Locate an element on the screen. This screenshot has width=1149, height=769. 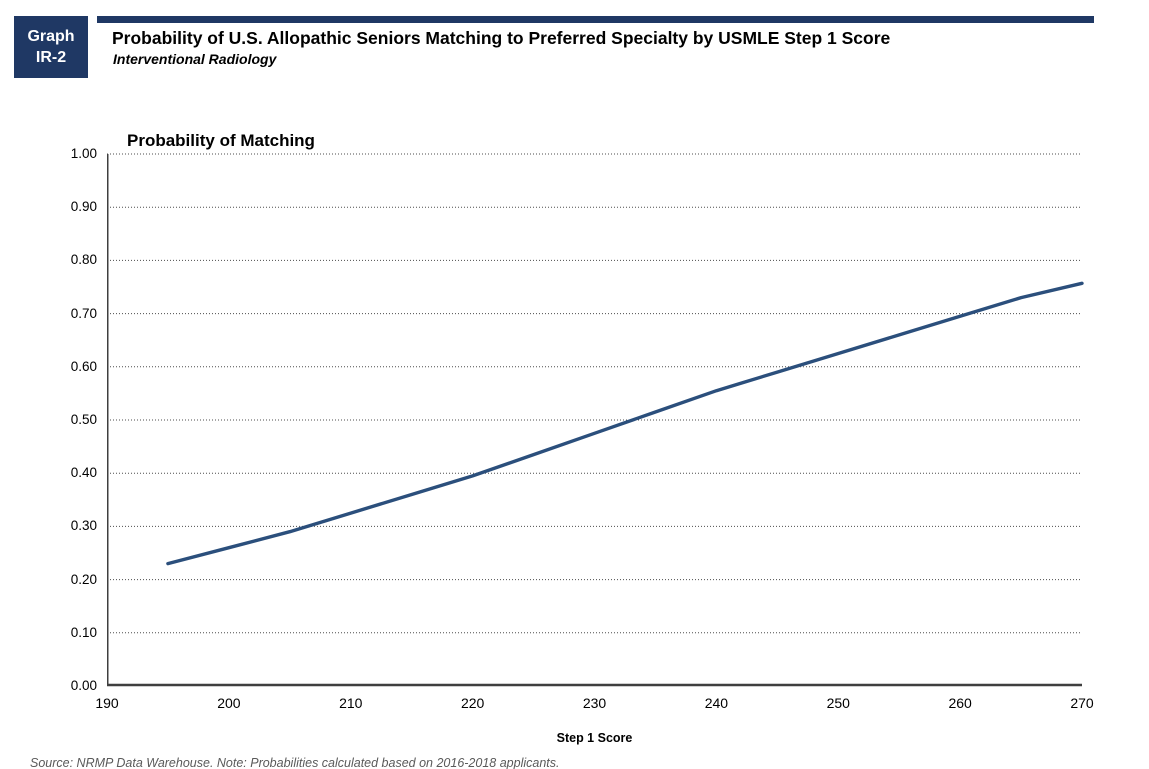
x-tick-label: 240 is located at coordinates (716, 703).